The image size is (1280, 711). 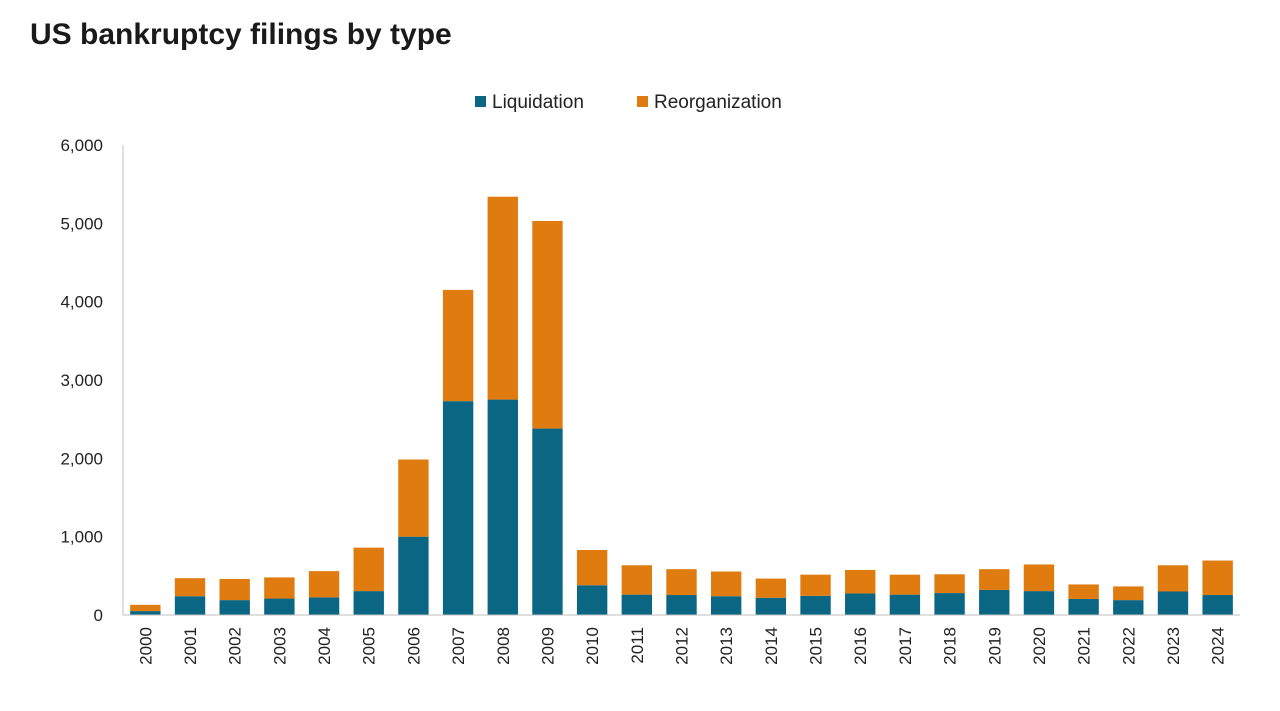 I want to click on bar-reorganization-2009, so click(x=547, y=324).